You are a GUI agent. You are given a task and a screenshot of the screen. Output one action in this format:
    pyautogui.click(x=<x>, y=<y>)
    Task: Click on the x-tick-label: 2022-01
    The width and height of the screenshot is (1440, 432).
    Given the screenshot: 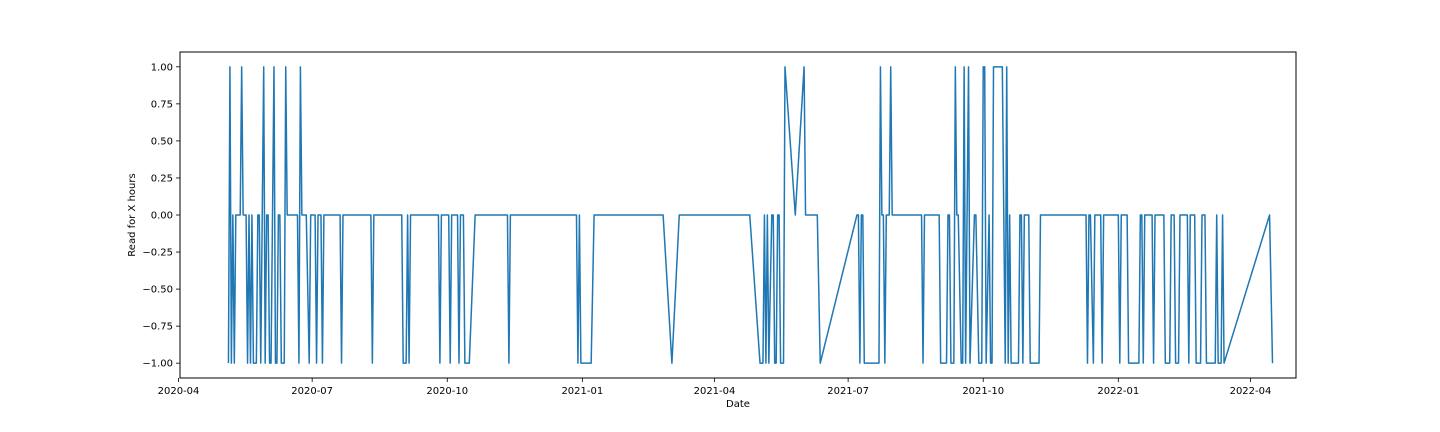 What is the action you would take?
    pyautogui.click(x=1118, y=391)
    